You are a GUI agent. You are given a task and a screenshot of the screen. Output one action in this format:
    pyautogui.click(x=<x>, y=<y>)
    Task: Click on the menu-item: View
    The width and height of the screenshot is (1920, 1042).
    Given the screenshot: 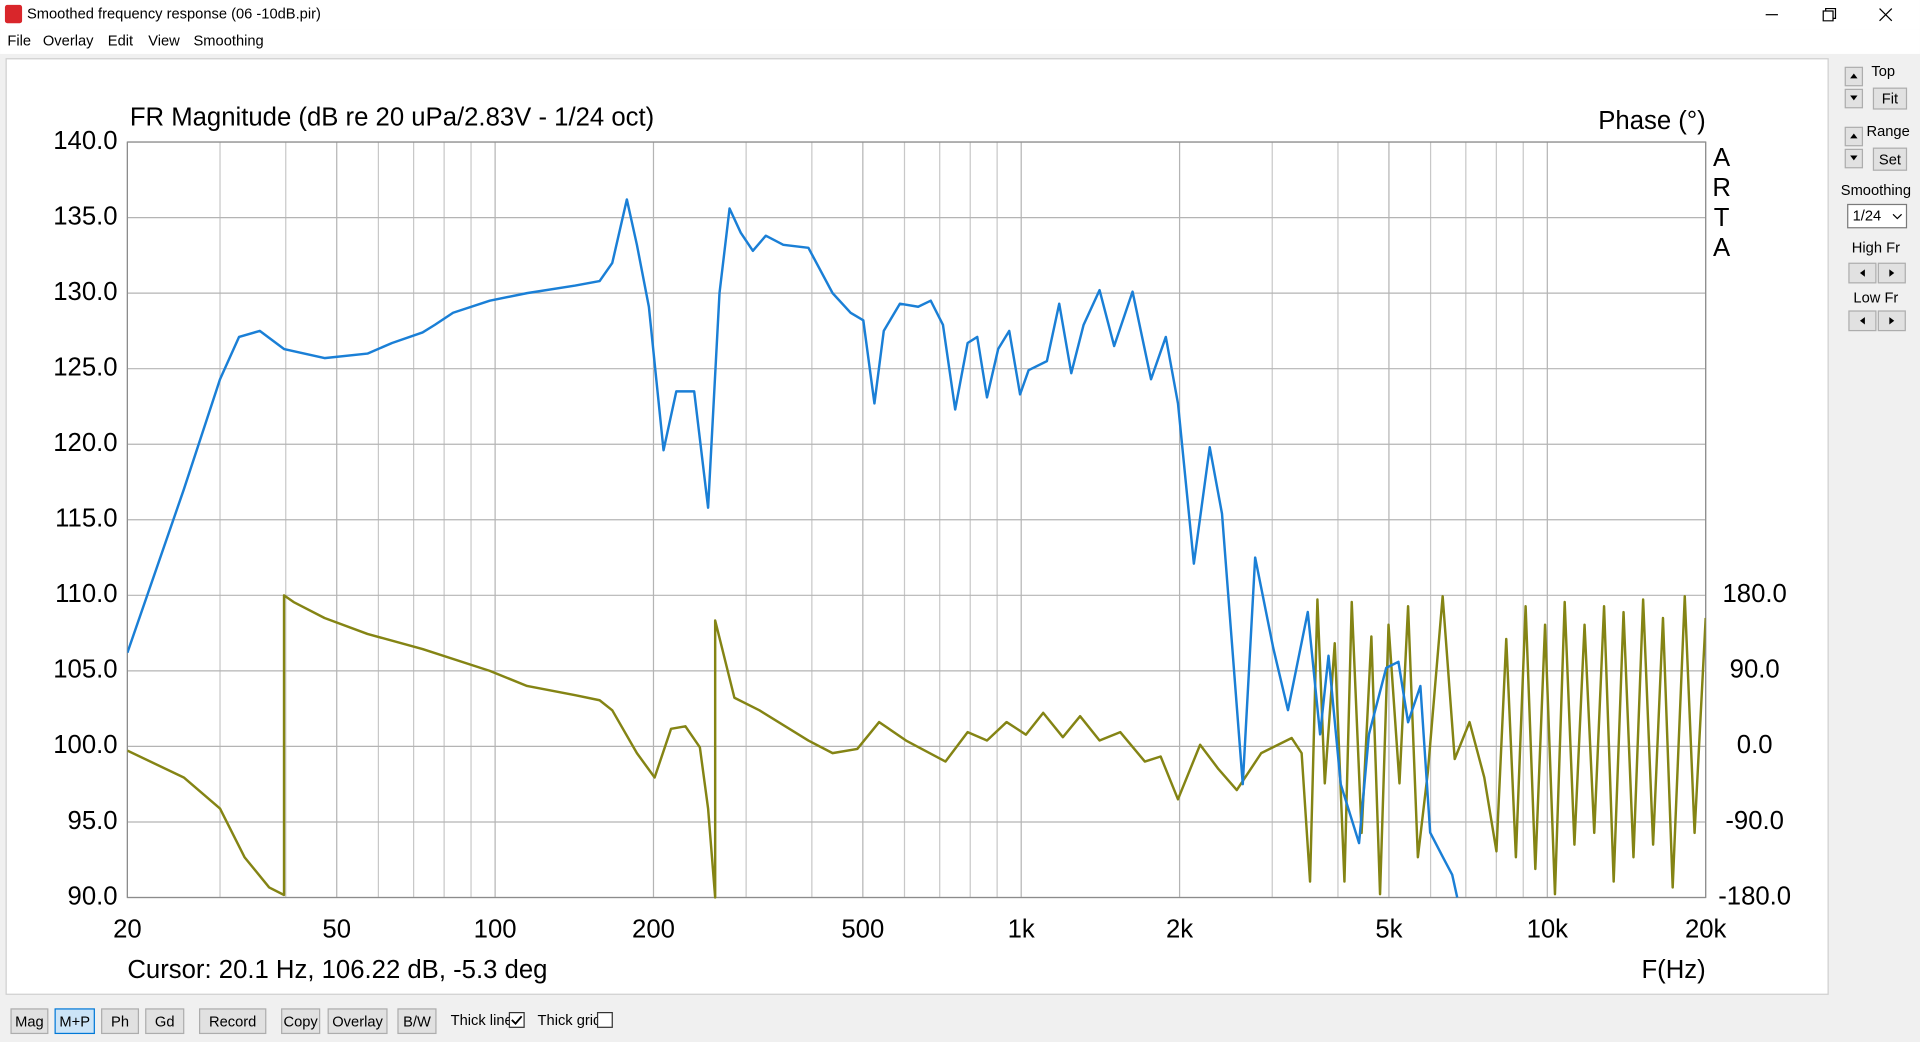 What is the action you would take?
    pyautogui.click(x=164, y=42)
    